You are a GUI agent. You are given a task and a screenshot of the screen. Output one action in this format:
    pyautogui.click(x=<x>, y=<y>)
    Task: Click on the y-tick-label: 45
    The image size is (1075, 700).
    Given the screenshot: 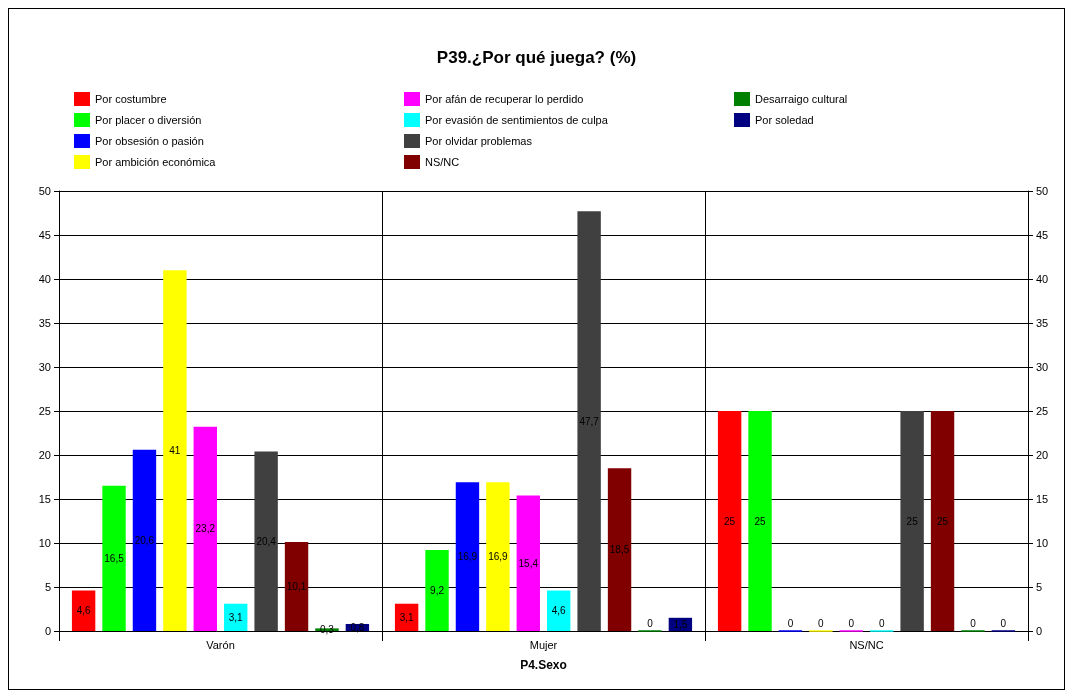 What is the action you would take?
    pyautogui.click(x=44, y=235)
    